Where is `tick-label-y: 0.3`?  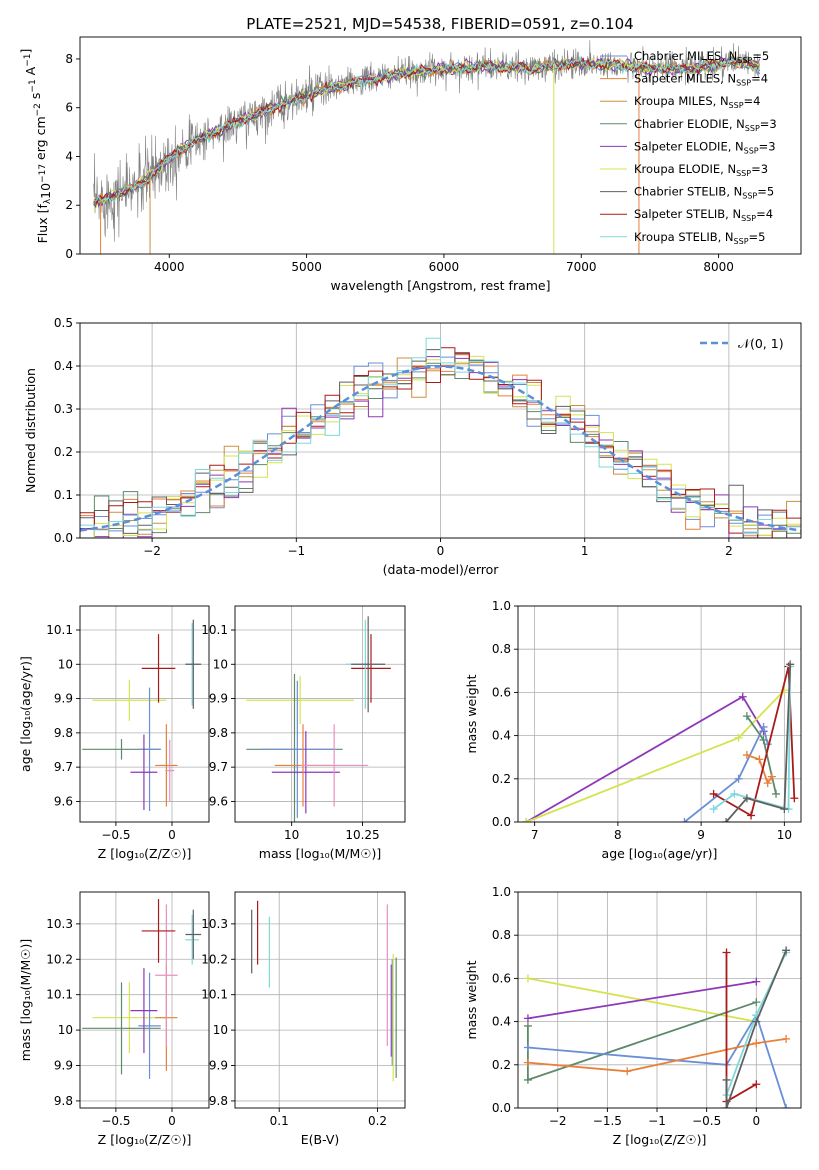
tick-label-y: 0.3 is located at coordinates (63, 409).